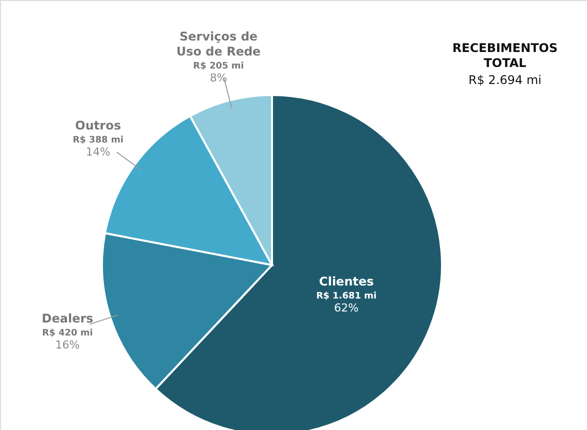 The height and width of the screenshot is (430, 587). Describe the element at coordinates (346, 302) in the screenshot. I see `text: R$ 1.681 mi 62%` at that location.